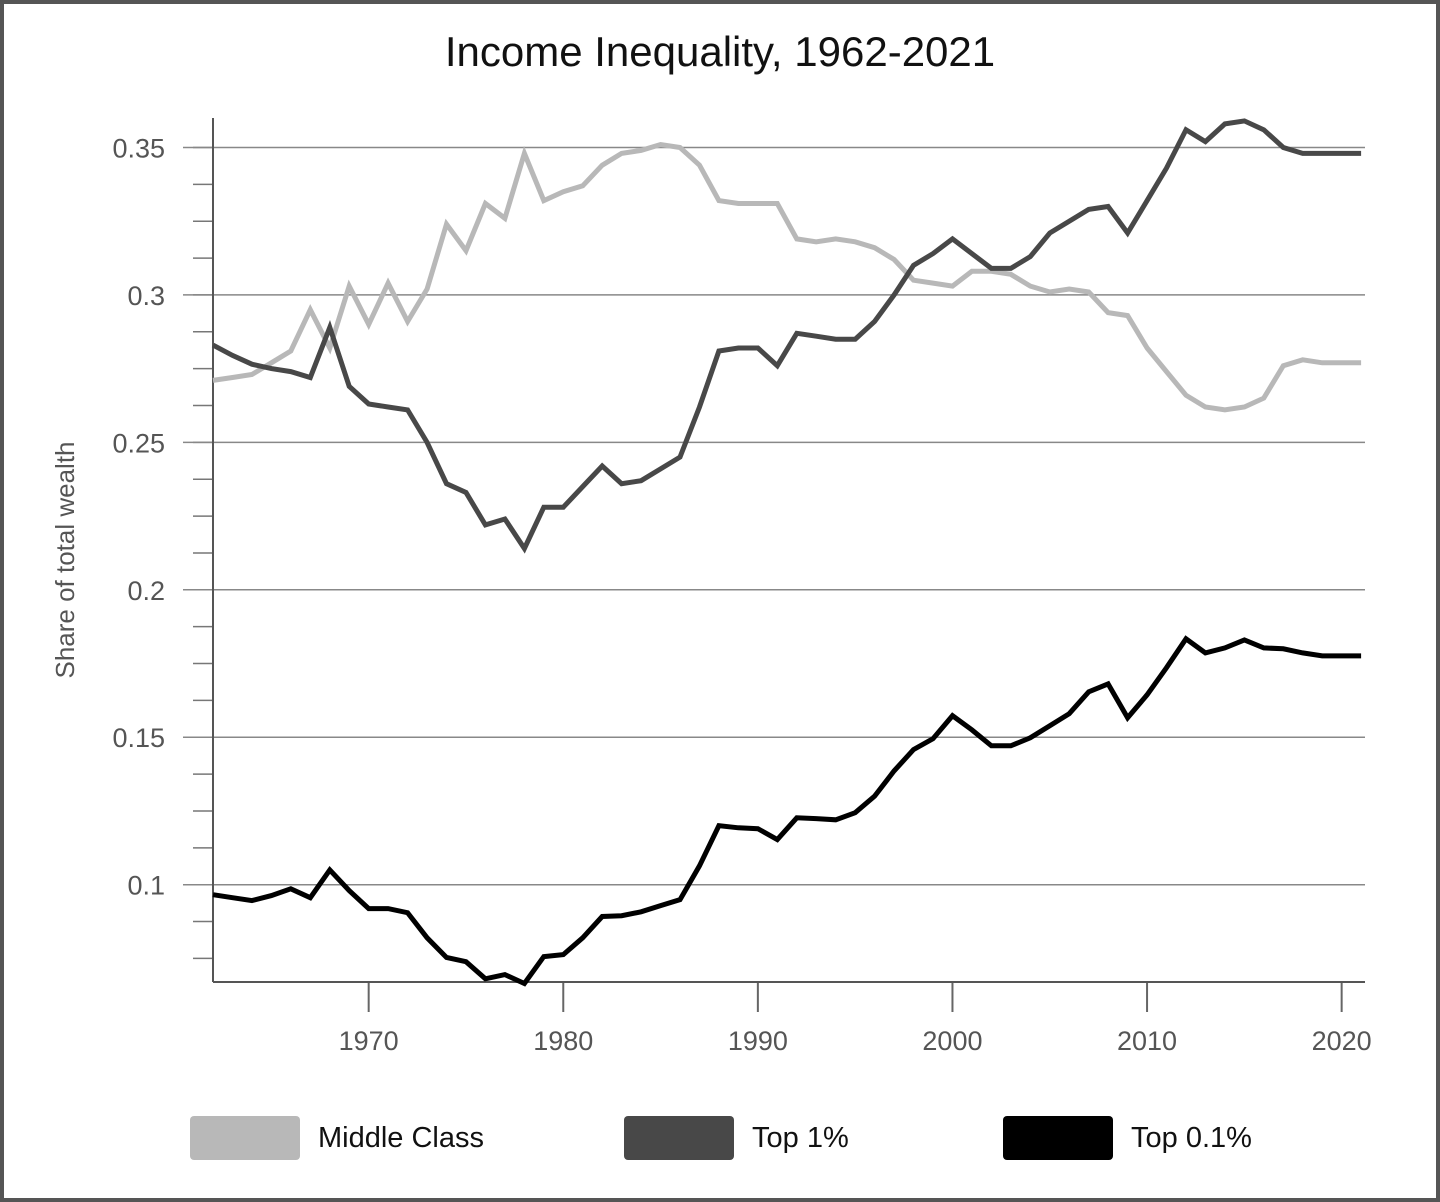 This screenshot has width=1440, height=1202. What do you see at coordinates (1191, 1137) in the screenshot?
I see `legend-label: Top 0.1%` at bounding box center [1191, 1137].